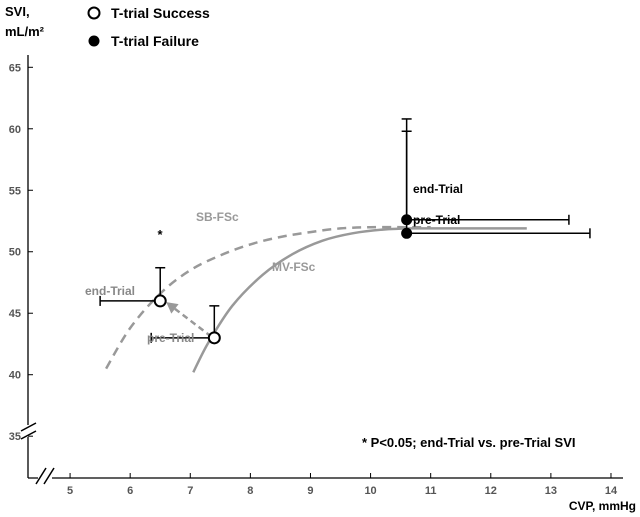  What do you see at coordinates (110, 291) in the screenshot?
I see `point-label-success-end: end-Trial` at bounding box center [110, 291].